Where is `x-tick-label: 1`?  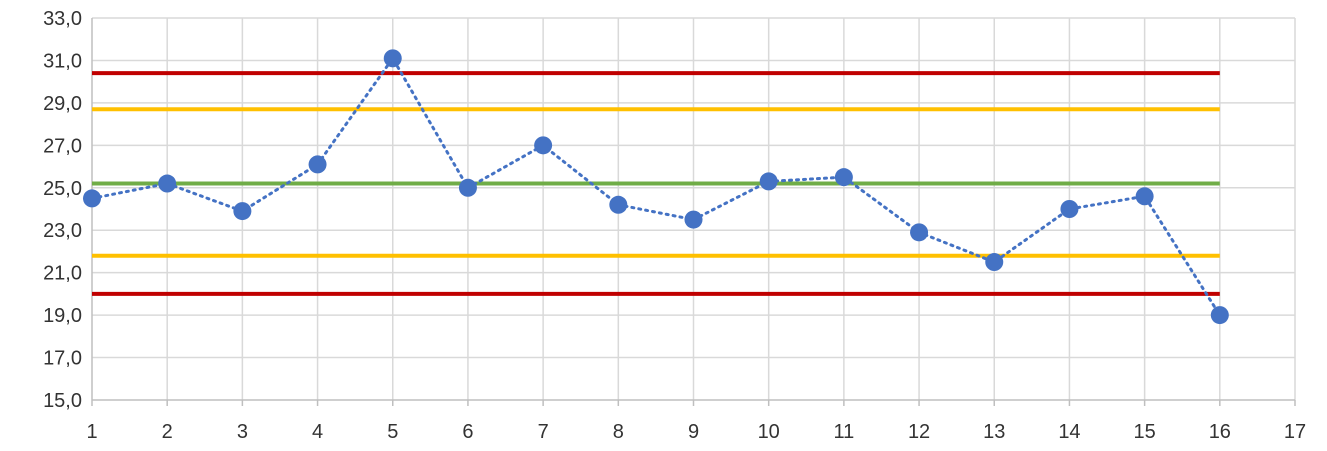 x-tick-label: 1 is located at coordinates (91, 432).